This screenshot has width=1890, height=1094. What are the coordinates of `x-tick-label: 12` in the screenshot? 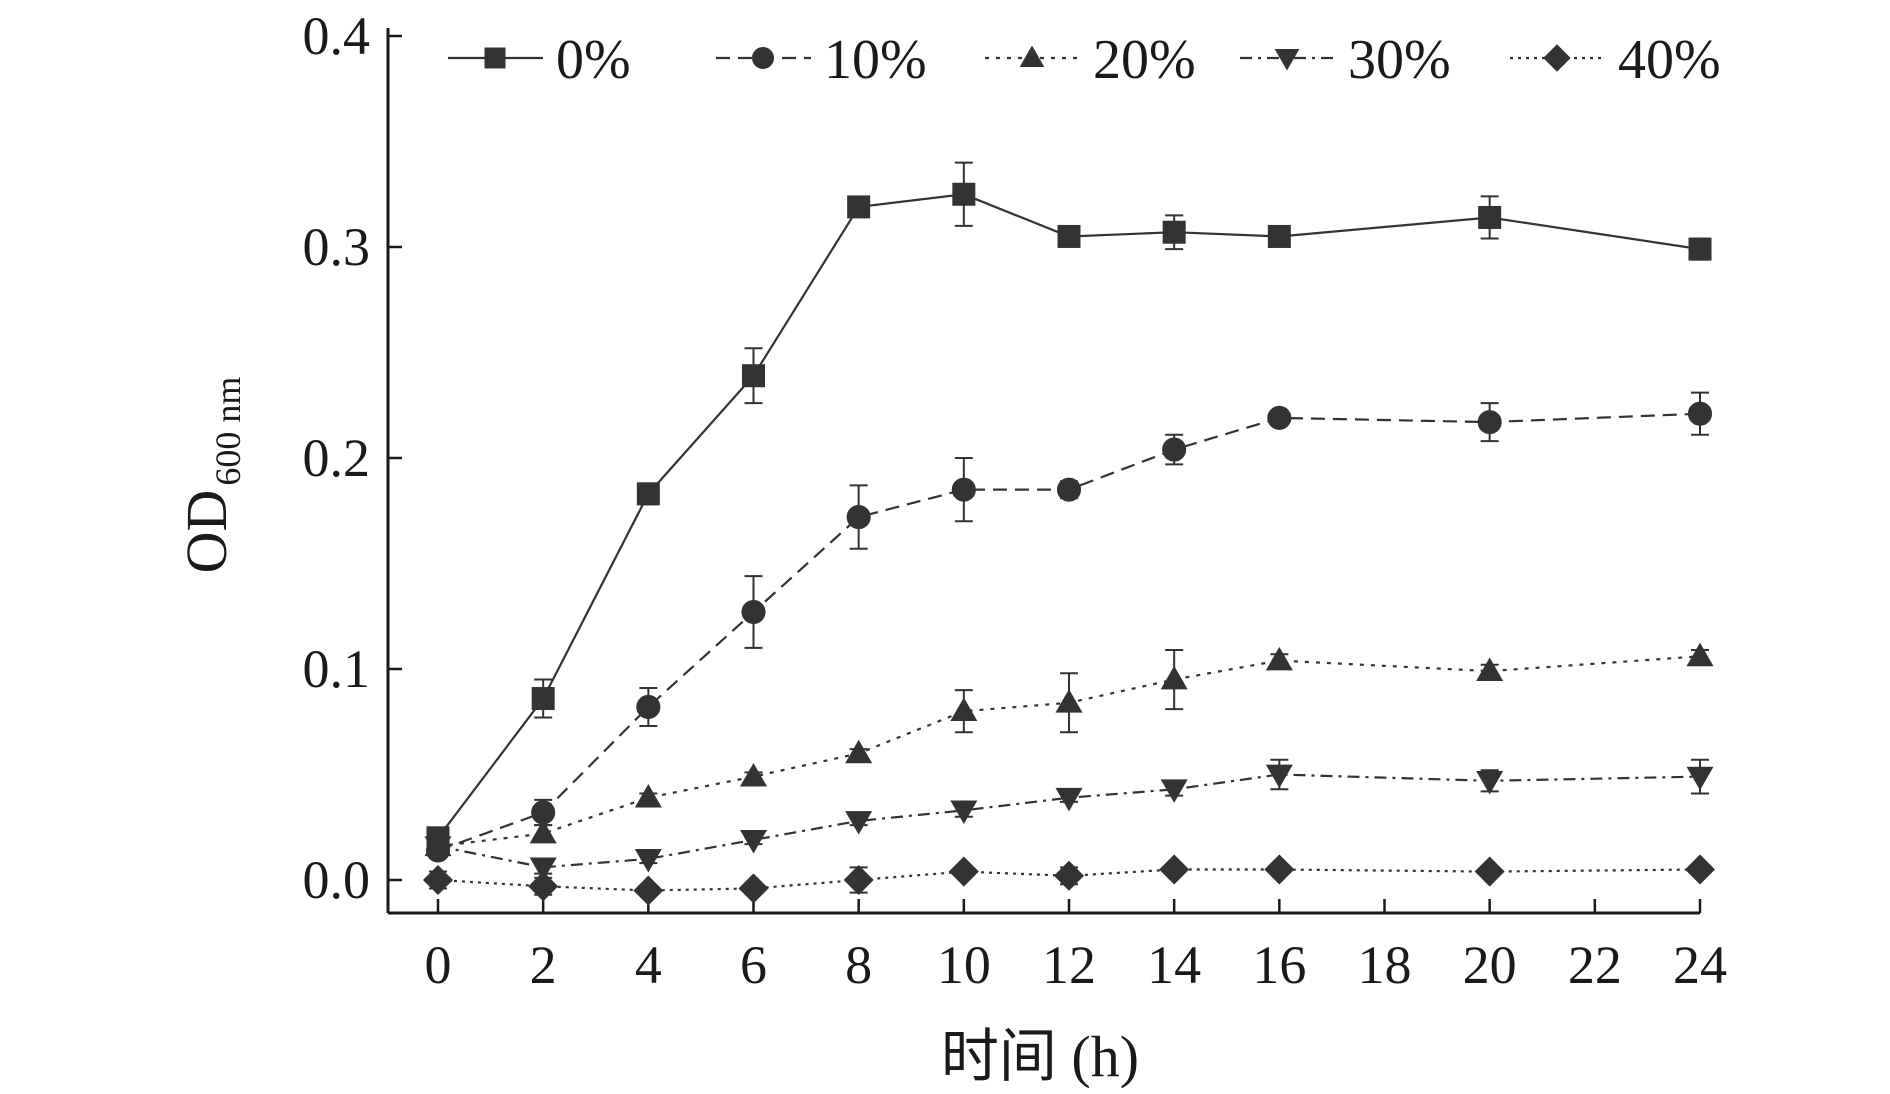 It's located at (1069, 965).